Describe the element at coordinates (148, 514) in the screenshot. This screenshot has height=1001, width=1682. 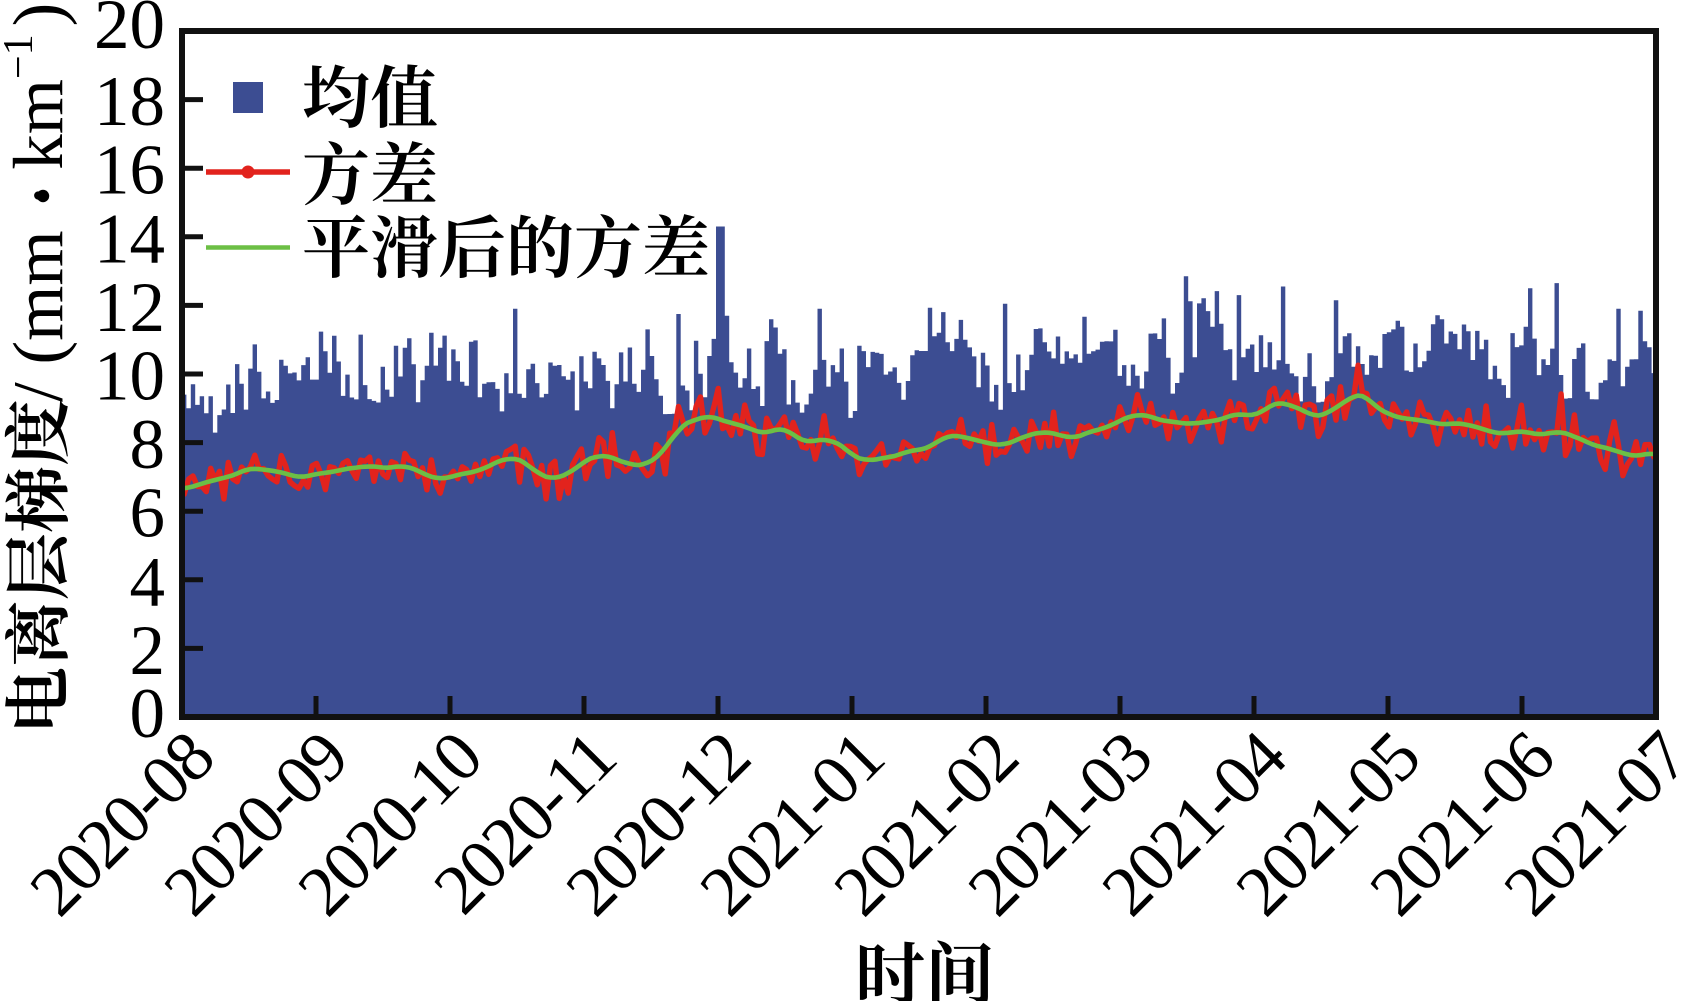
I see `svg-text: 6` at that location.